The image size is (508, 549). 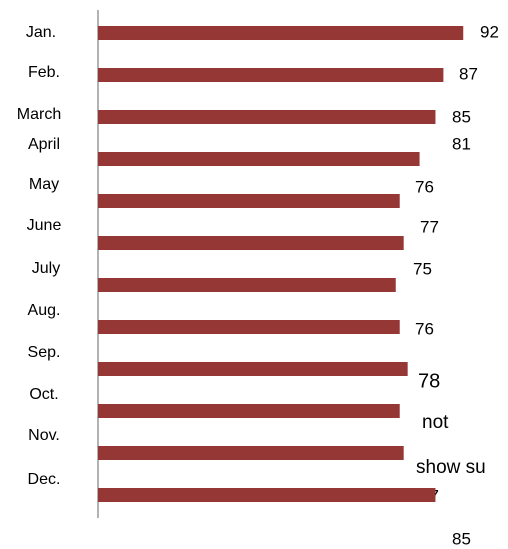 I want to click on y-tick-label: Aug., so click(x=44, y=310).